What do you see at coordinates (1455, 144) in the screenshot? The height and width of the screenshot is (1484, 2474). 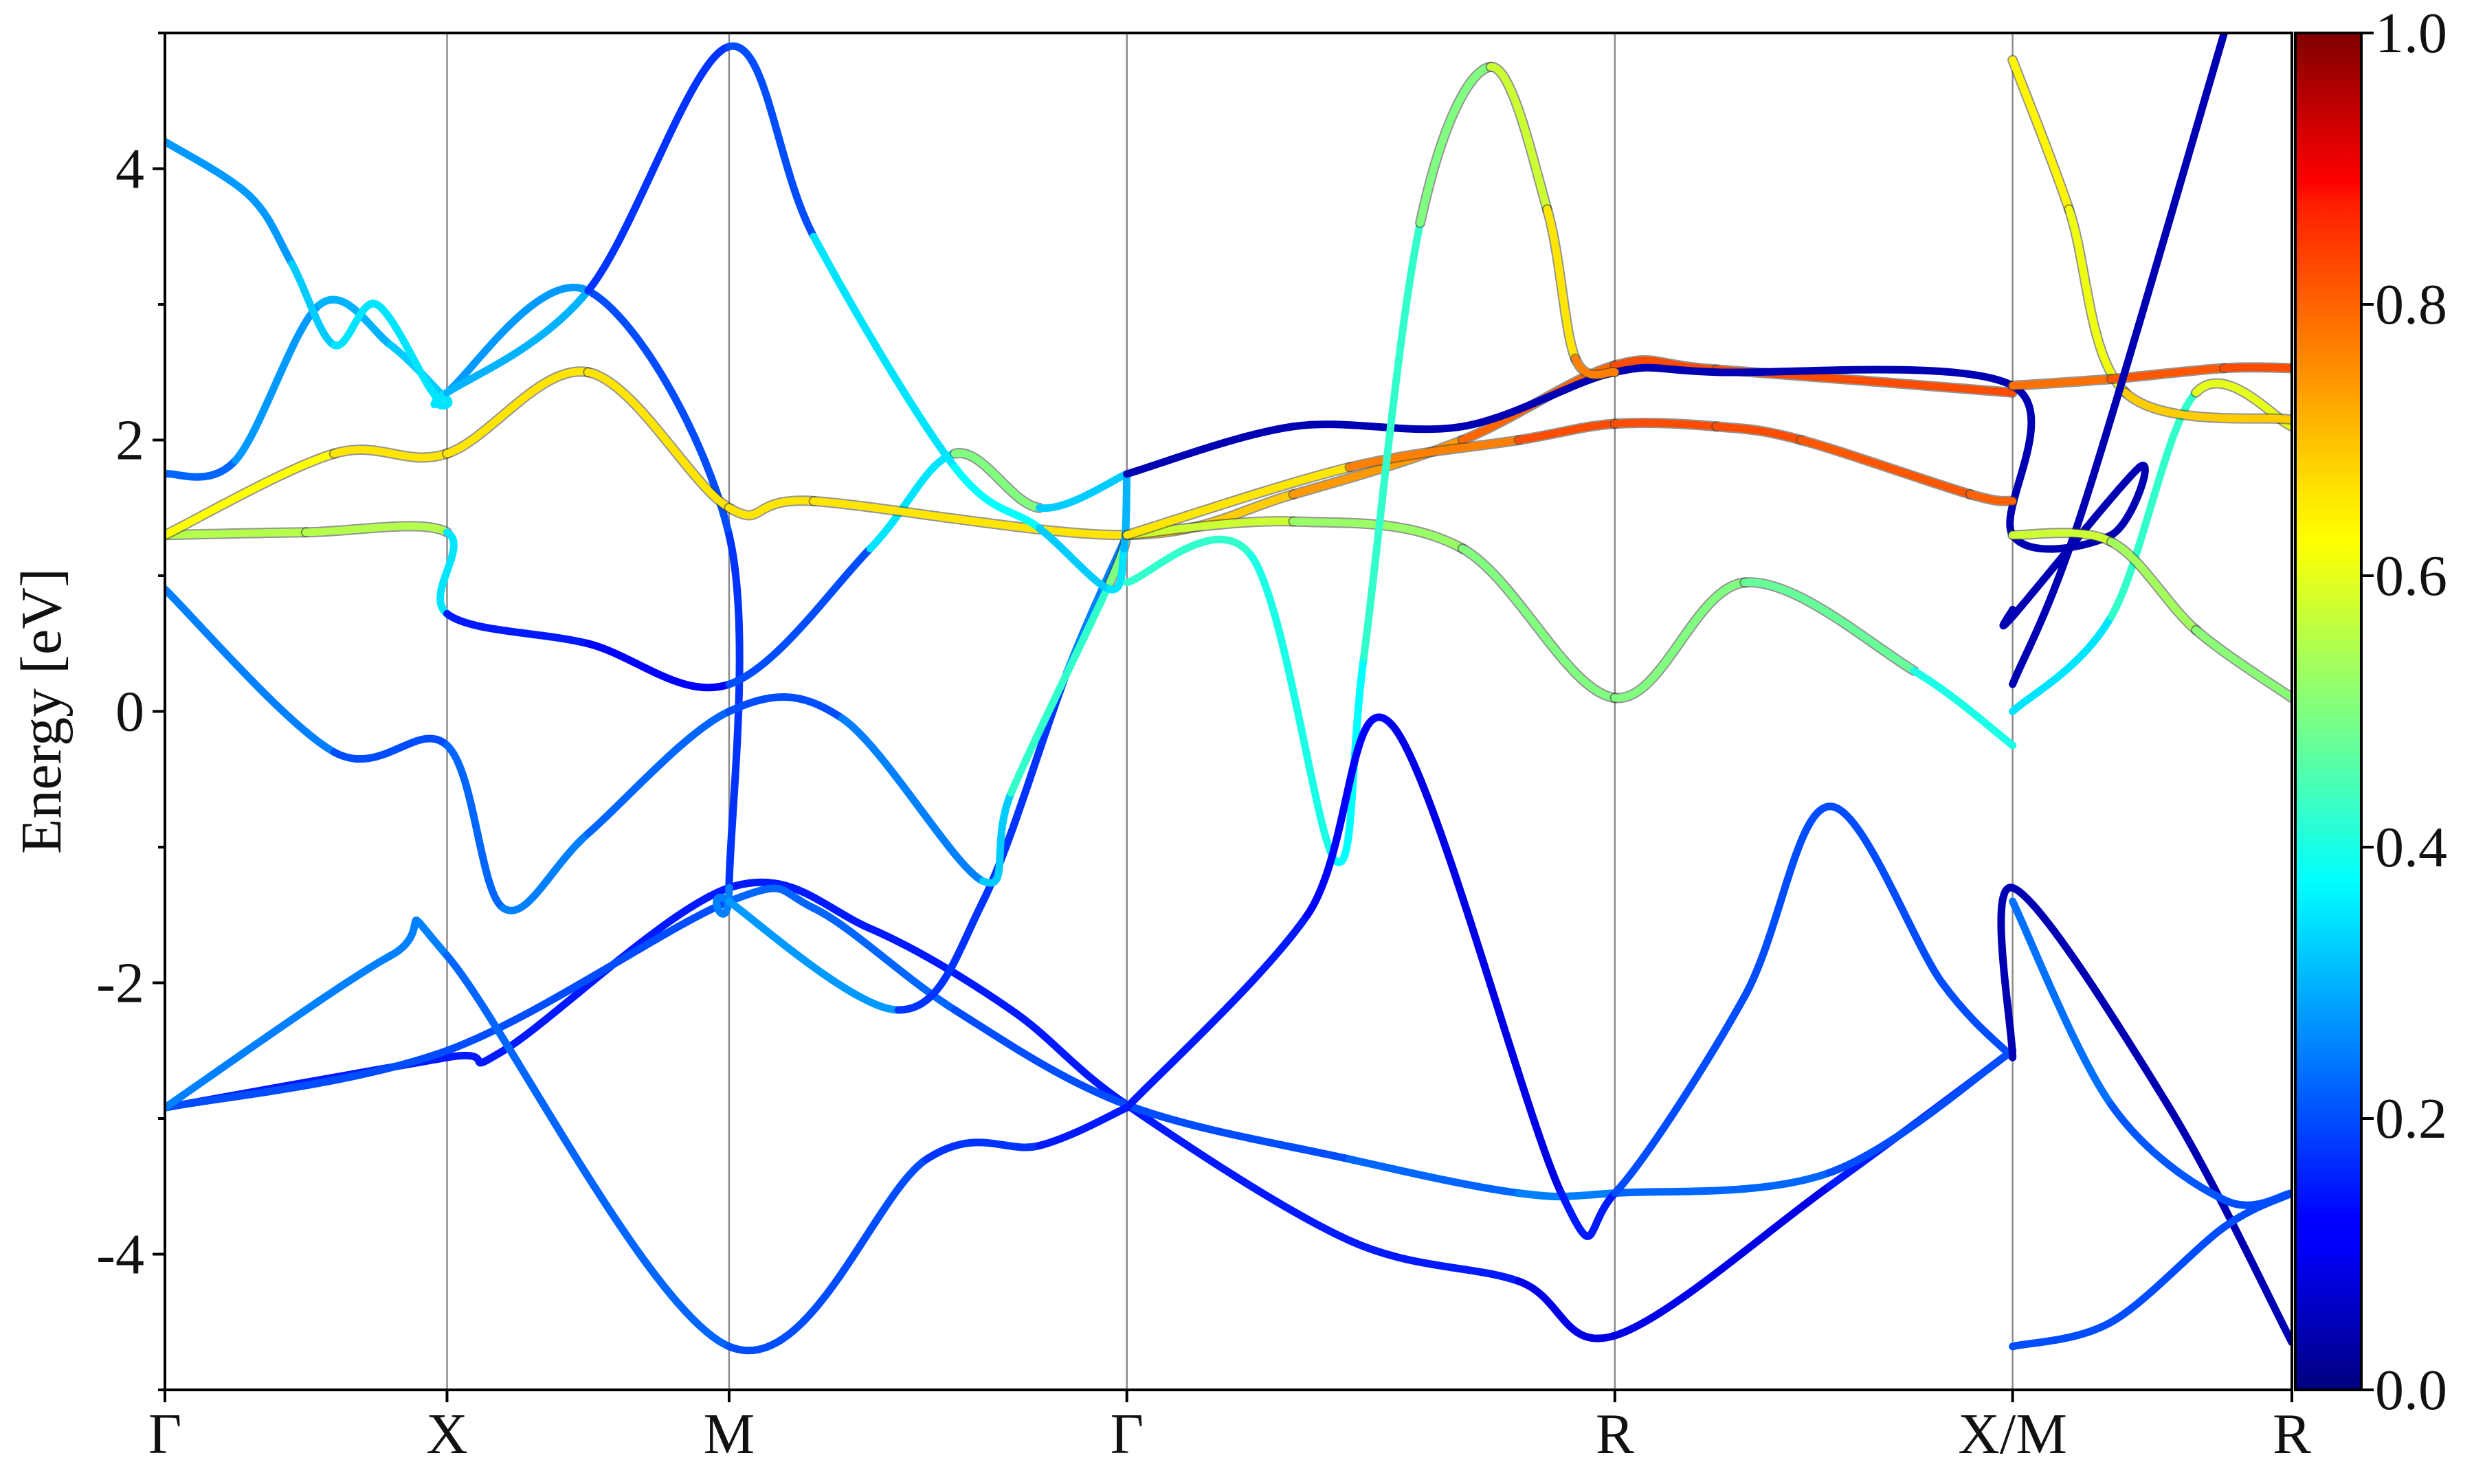 I see `band-segment-outline` at bounding box center [1455, 144].